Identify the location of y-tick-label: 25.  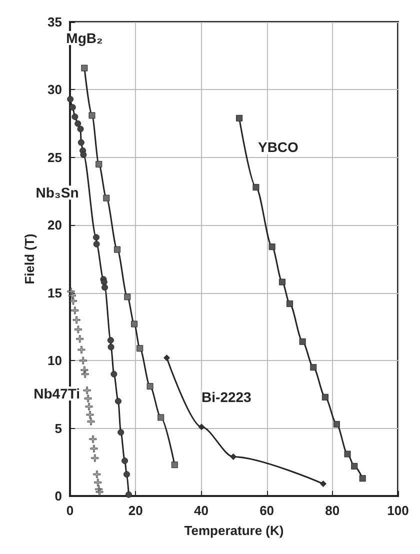
(55, 157).